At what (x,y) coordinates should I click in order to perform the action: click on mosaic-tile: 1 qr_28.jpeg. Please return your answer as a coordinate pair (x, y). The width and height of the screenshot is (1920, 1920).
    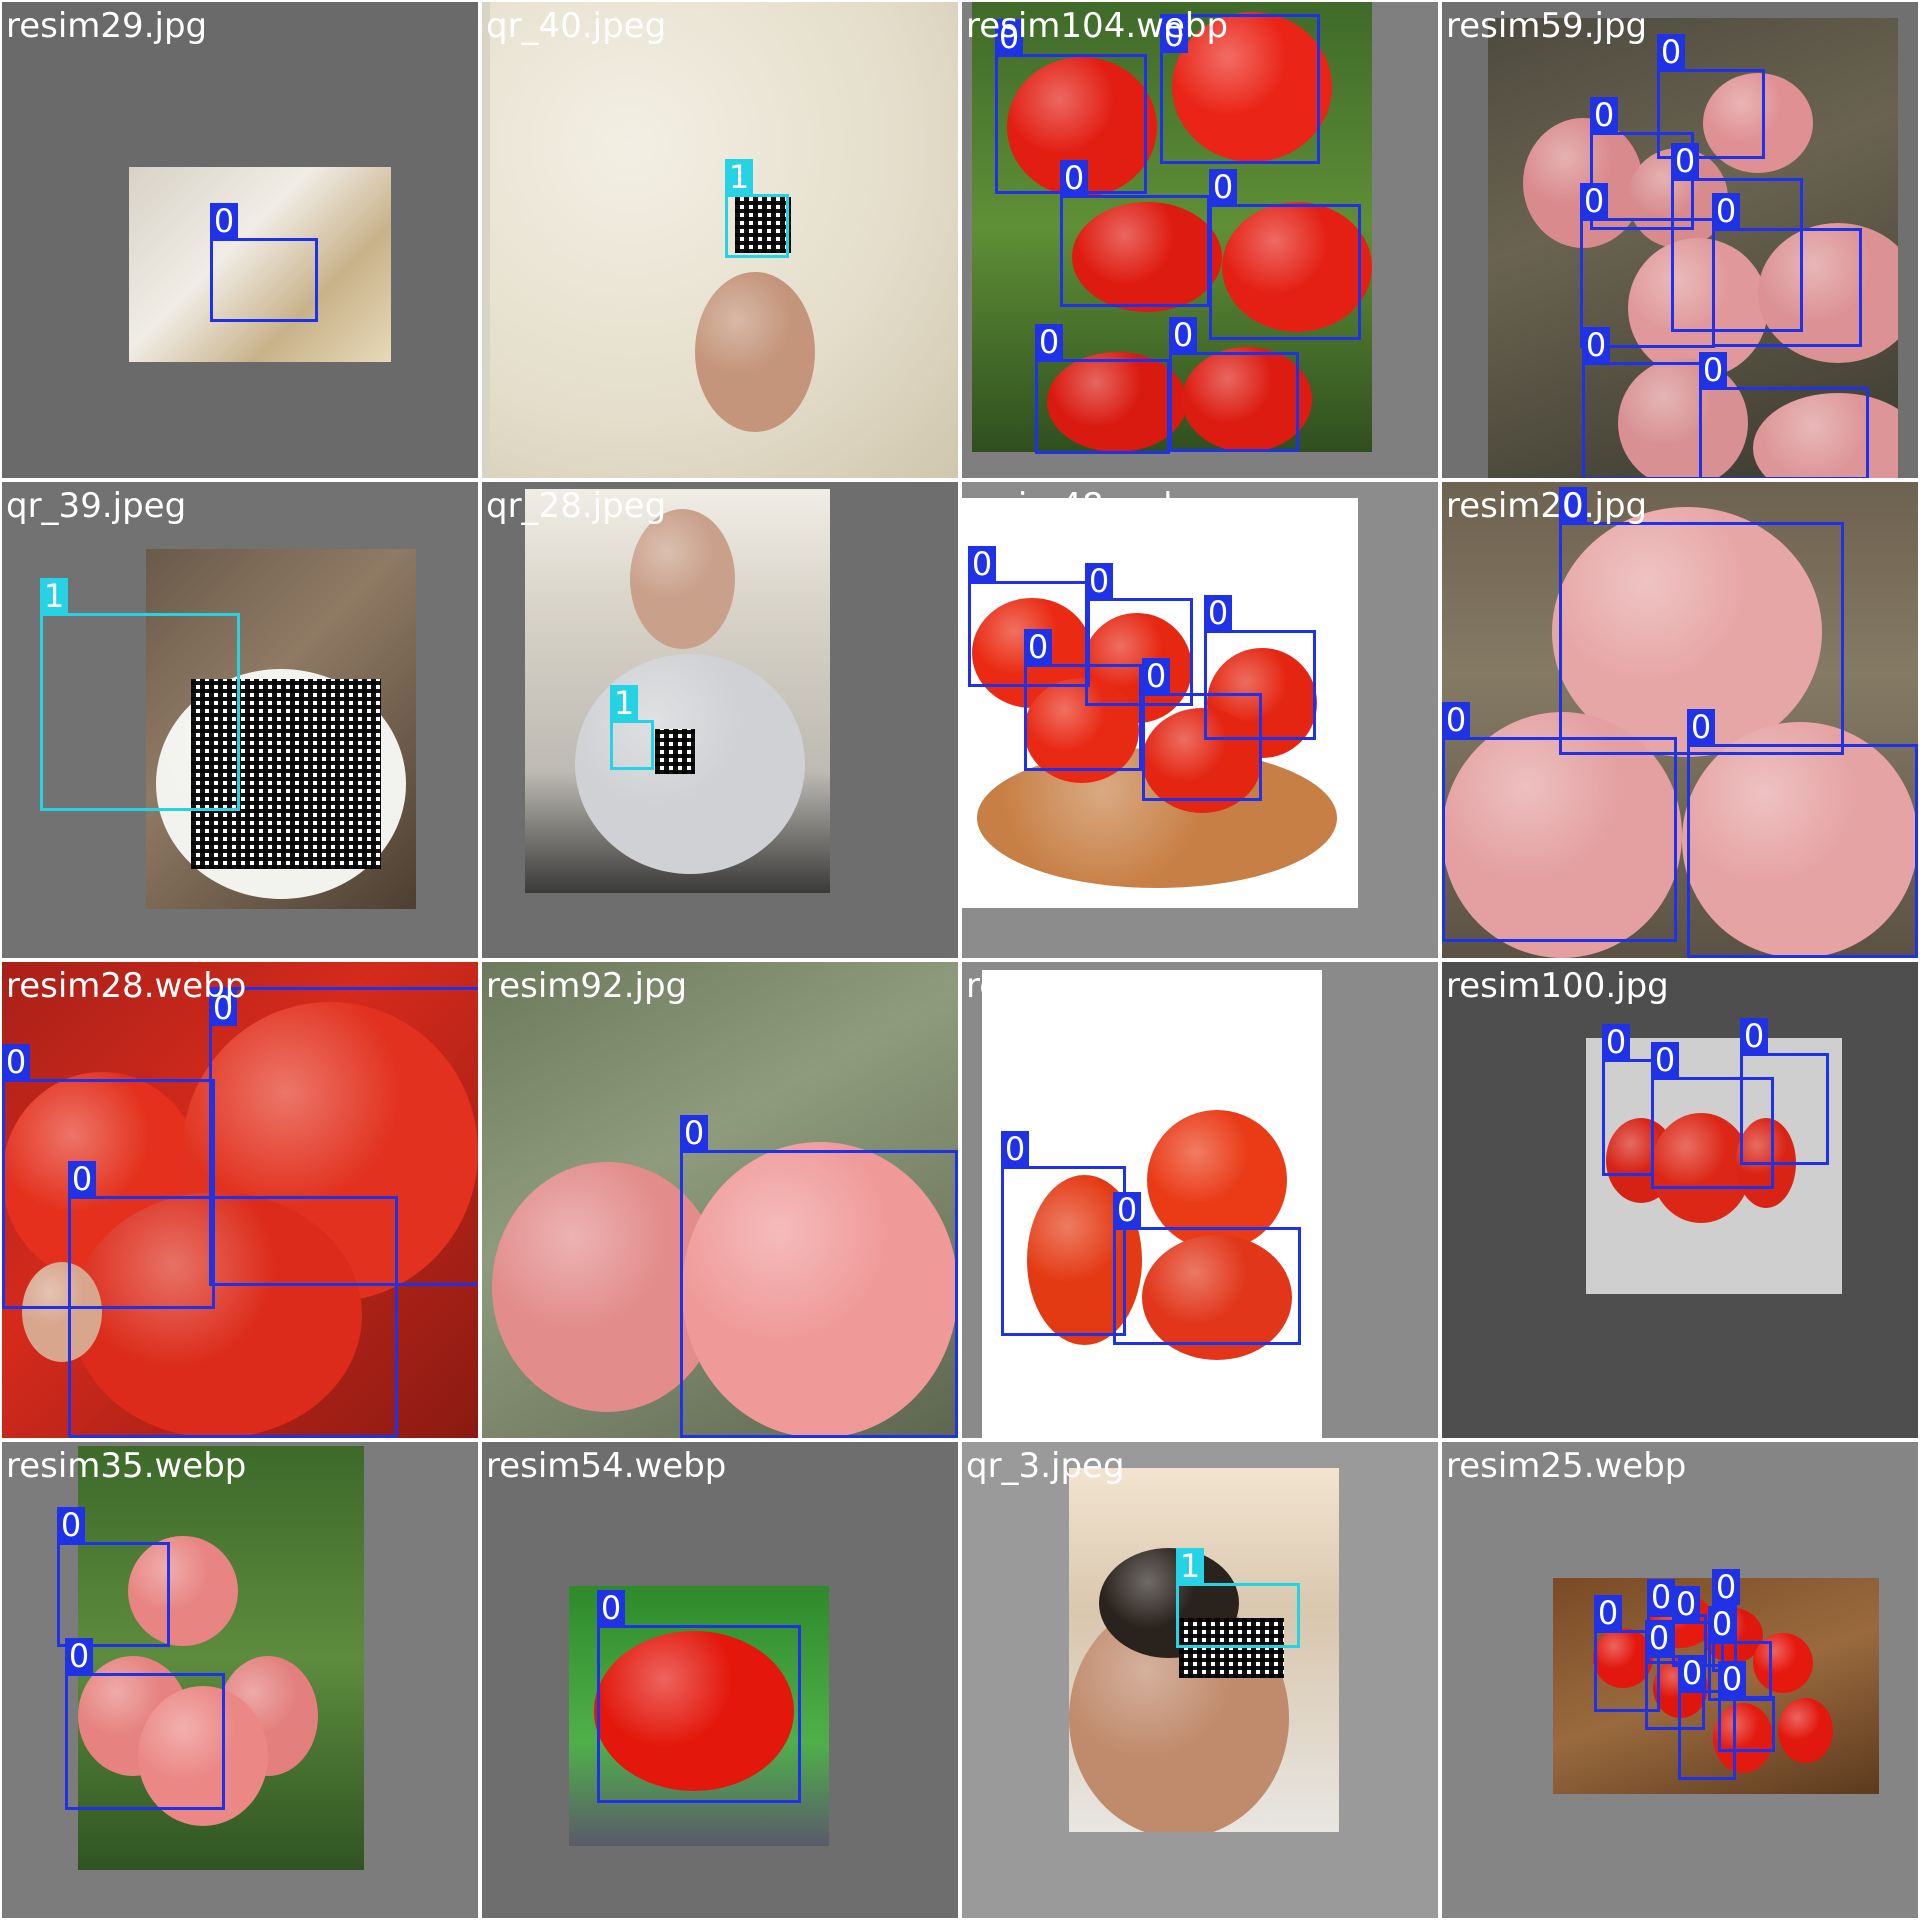
    Looking at the image, I should click on (720, 720).